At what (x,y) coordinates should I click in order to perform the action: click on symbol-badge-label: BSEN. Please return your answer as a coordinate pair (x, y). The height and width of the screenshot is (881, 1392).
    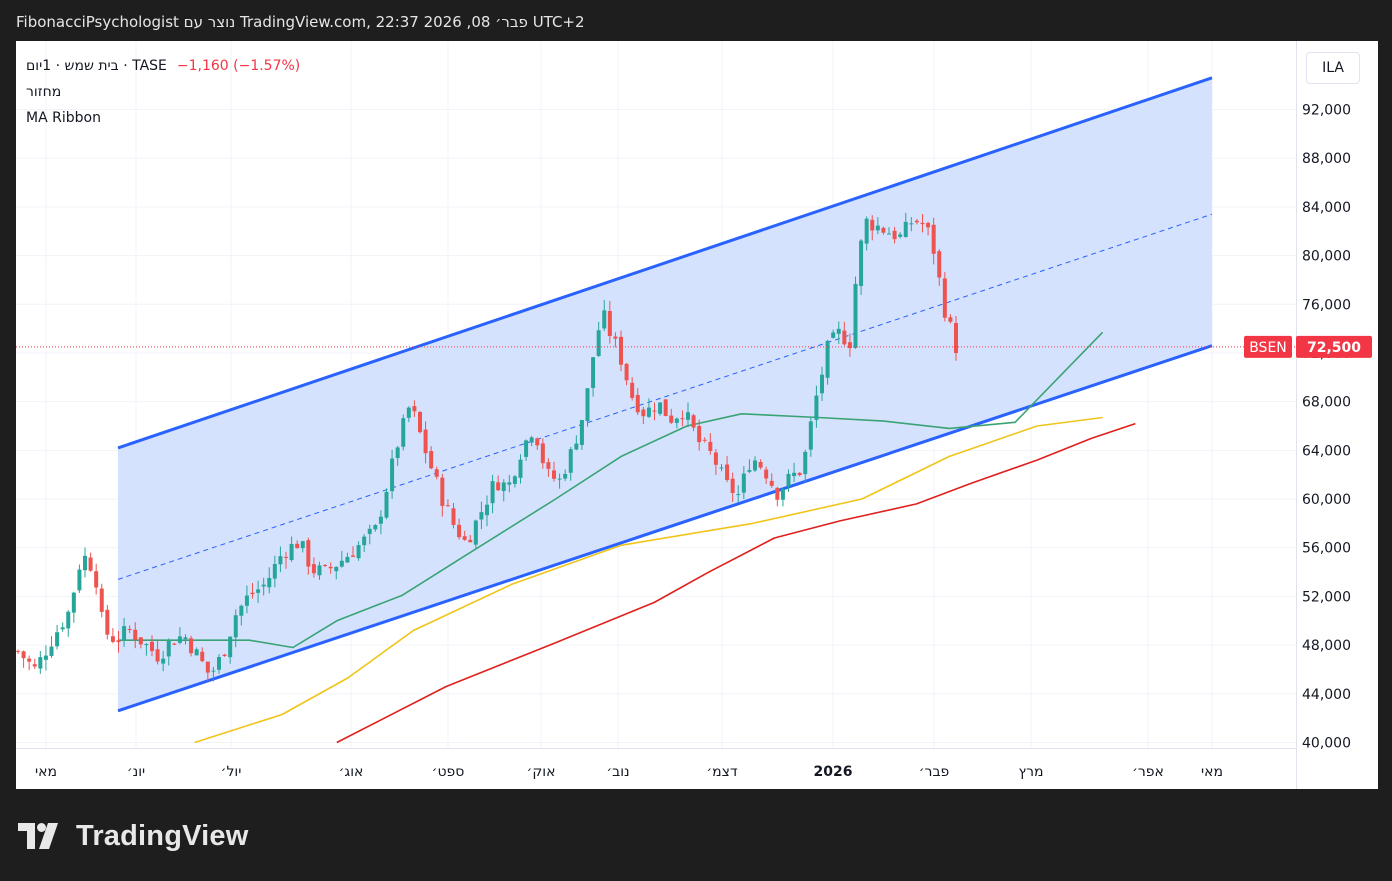
    Looking at the image, I should click on (1268, 348).